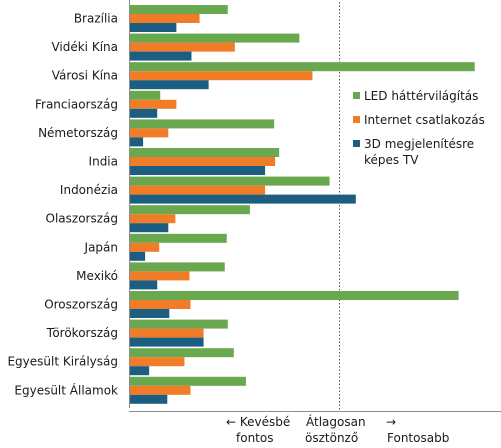 This screenshot has height=448, width=501. Describe the element at coordinates (82, 219) in the screenshot. I see `category-label-olaszorszag: Olaszország` at that location.